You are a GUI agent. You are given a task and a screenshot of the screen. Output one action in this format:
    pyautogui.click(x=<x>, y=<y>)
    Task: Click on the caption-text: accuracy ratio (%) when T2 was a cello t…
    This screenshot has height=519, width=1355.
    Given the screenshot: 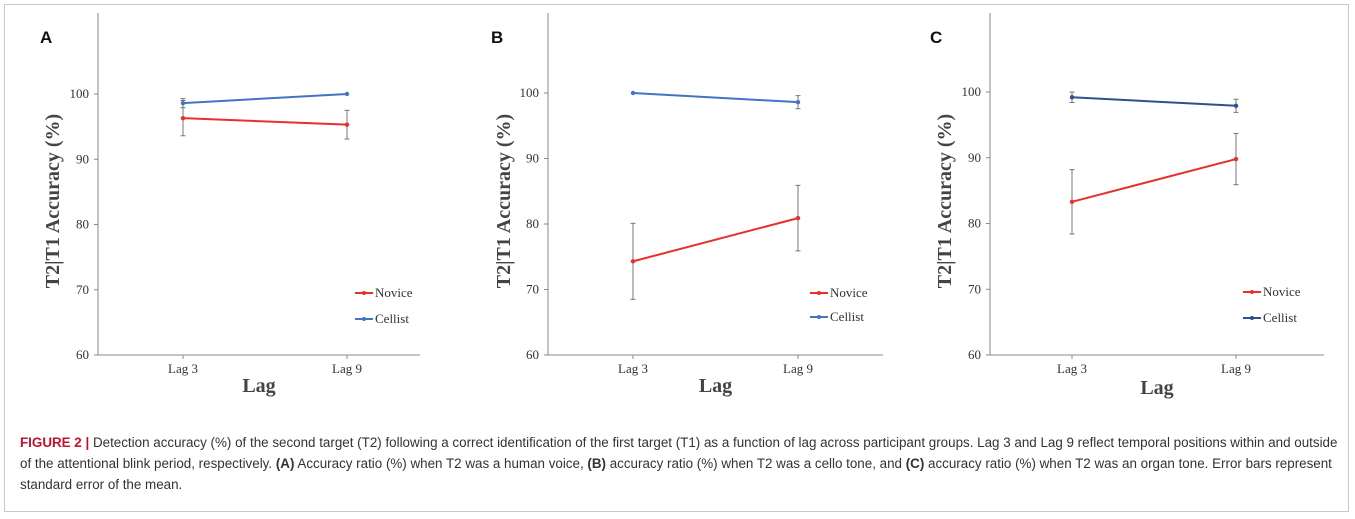 What is the action you would take?
    pyautogui.click(x=756, y=463)
    